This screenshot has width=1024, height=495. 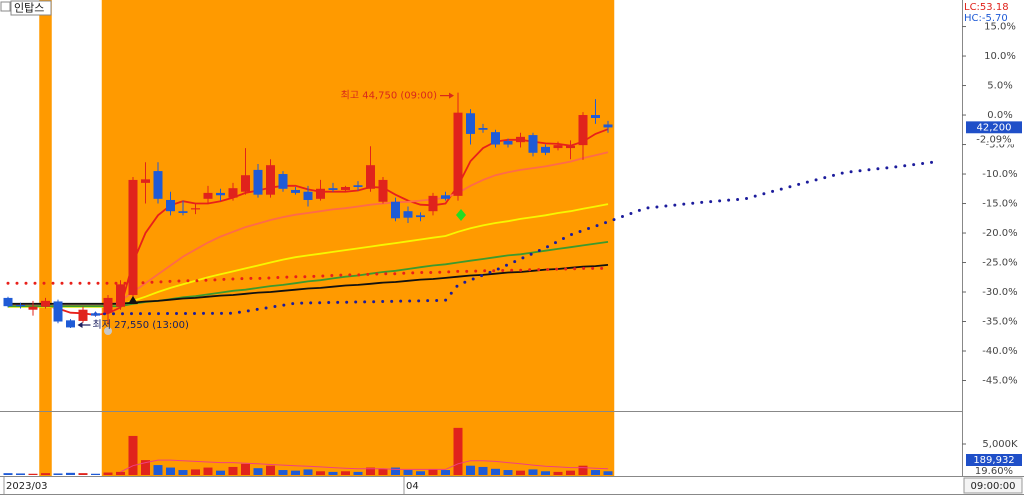 What do you see at coordinates (999, 204) in the screenshot?
I see `y-tick-label: -15.0%` at bounding box center [999, 204].